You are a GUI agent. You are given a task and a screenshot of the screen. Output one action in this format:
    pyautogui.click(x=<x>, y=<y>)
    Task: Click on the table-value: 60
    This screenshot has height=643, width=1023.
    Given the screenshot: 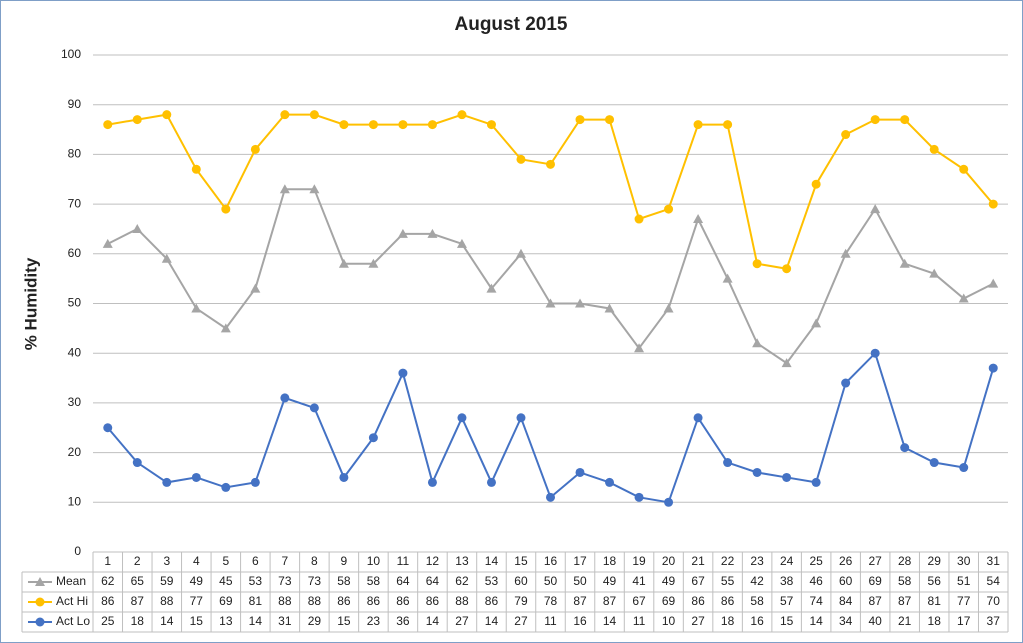 What is the action you would take?
    pyautogui.click(x=521, y=581)
    